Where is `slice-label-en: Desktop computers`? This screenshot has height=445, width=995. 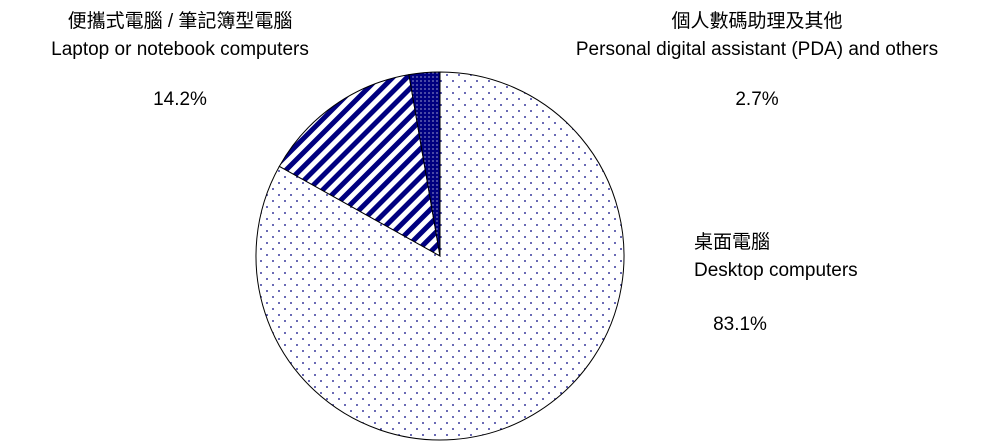
slice-label-en: Desktop computers is located at coordinates (776, 270).